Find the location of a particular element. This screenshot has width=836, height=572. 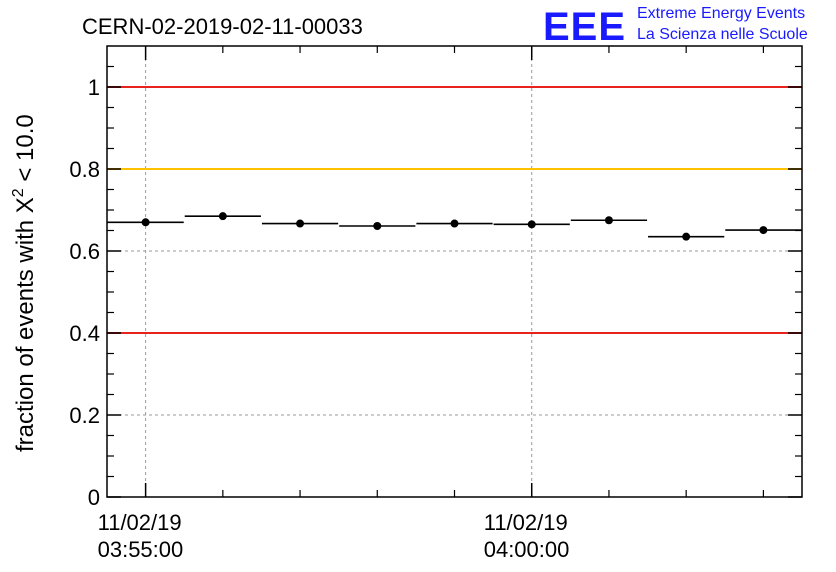

y-tick-label-5: 1 is located at coordinates (94, 87).